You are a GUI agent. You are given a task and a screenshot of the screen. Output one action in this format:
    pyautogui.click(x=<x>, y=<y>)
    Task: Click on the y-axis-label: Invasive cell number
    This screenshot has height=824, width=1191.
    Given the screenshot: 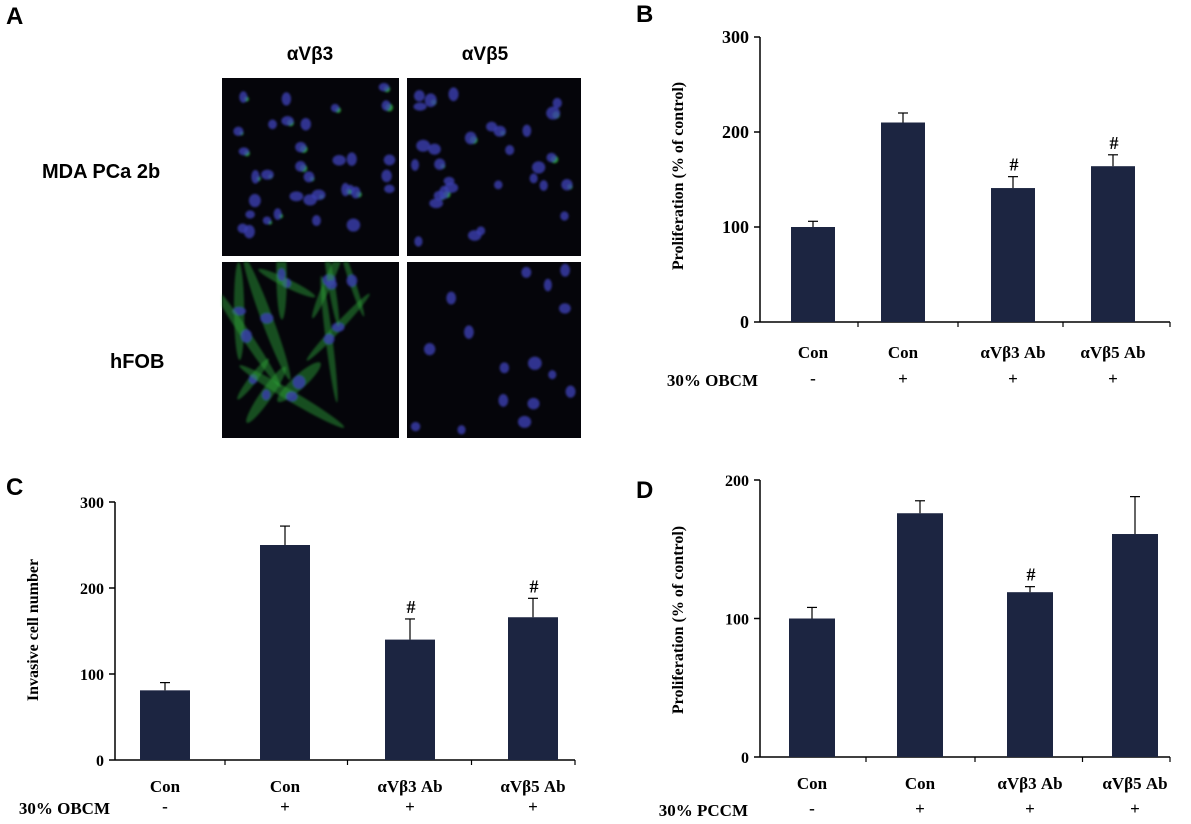 What is the action you would take?
    pyautogui.click(x=33, y=630)
    